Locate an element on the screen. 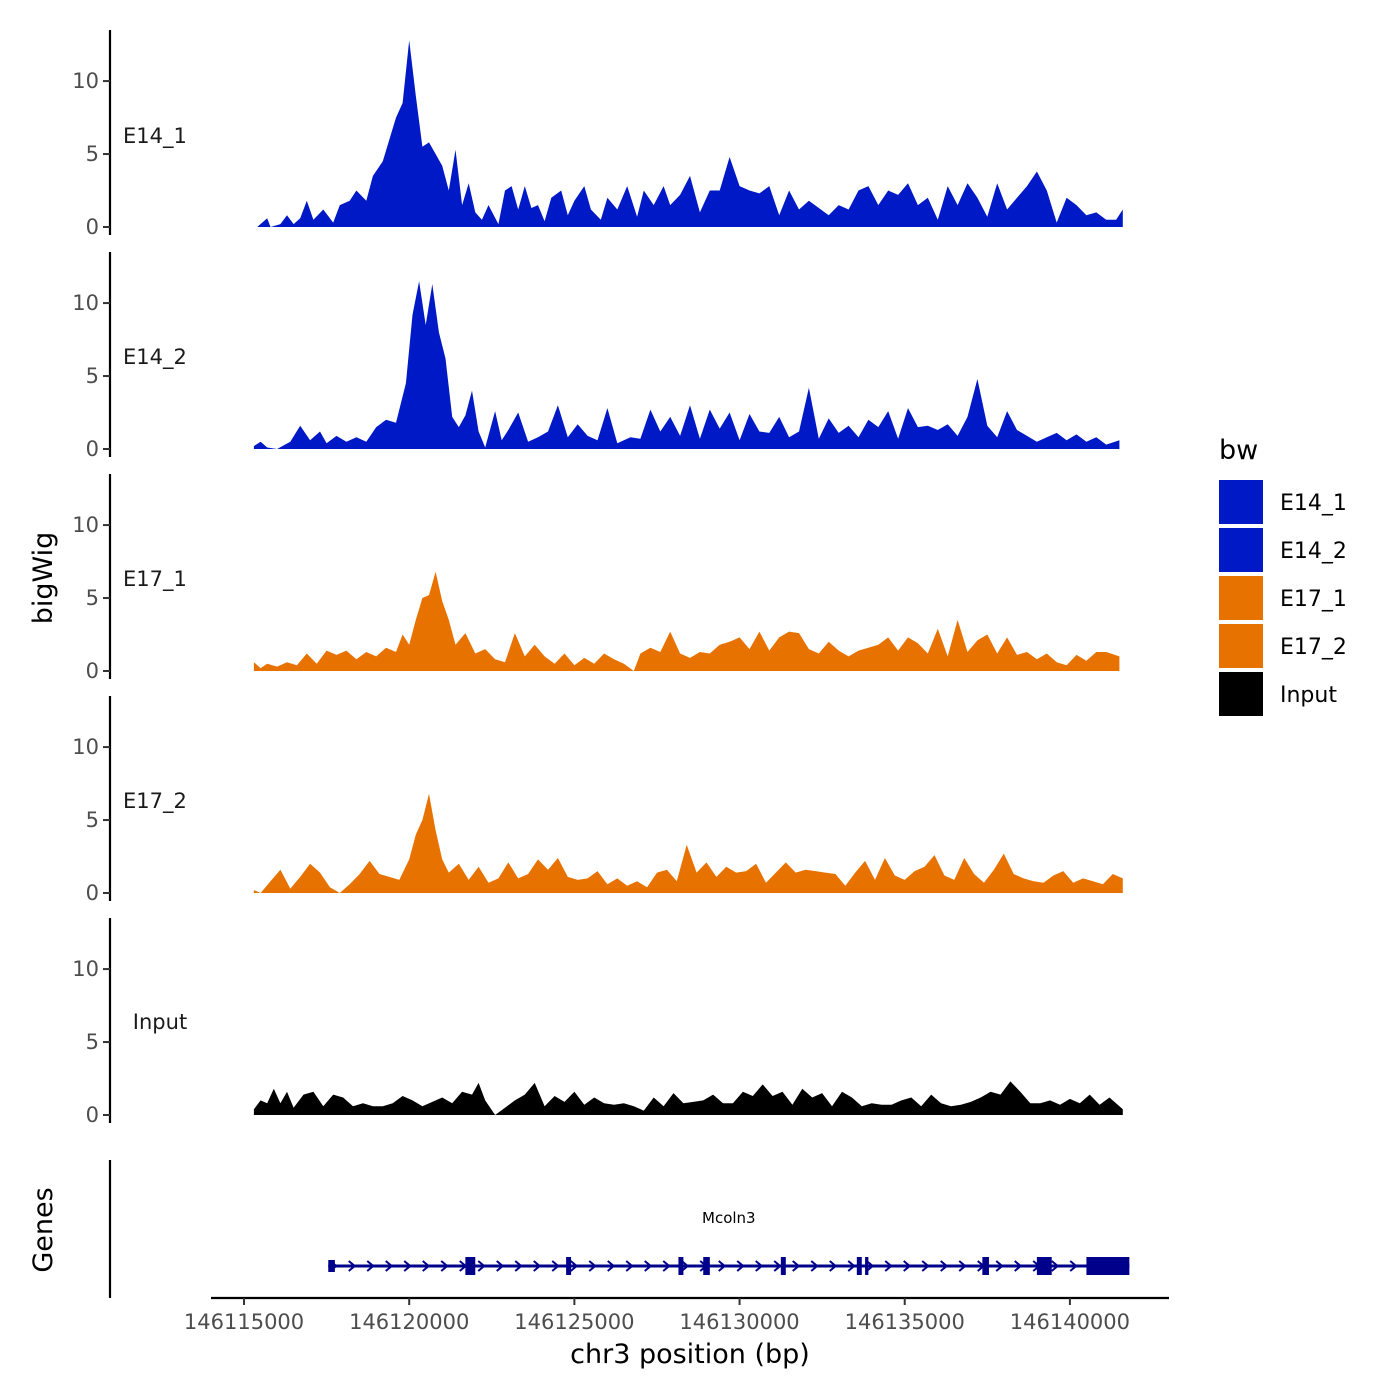  gene-name: Mcoln3 is located at coordinates (729, 1218).